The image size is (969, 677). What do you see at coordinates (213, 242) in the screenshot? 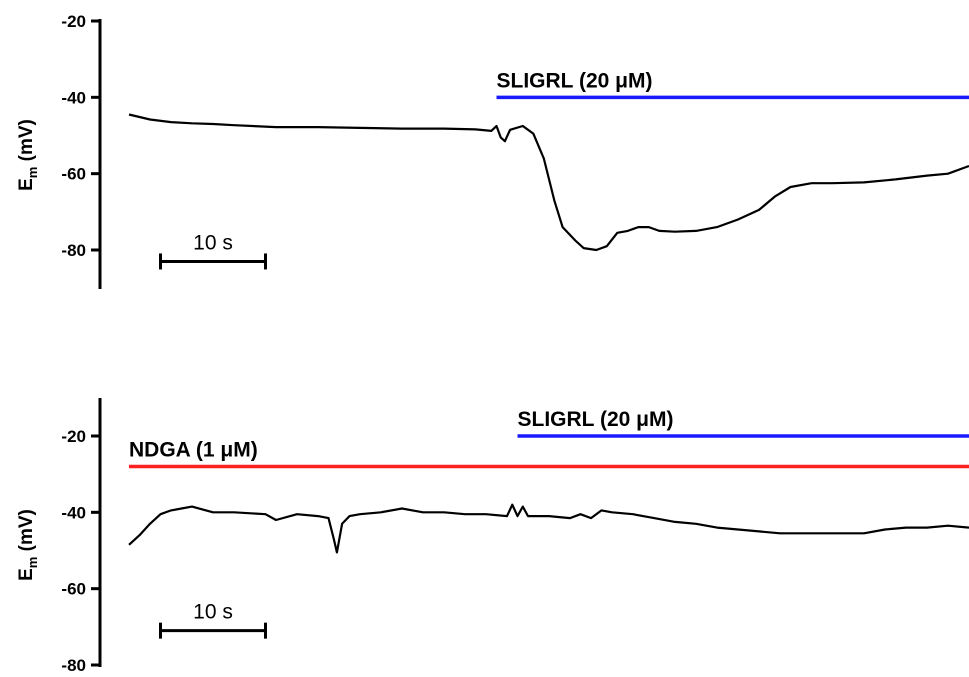
I see `scale-bar-label-top: 10 s` at bounding box center [213, 242].